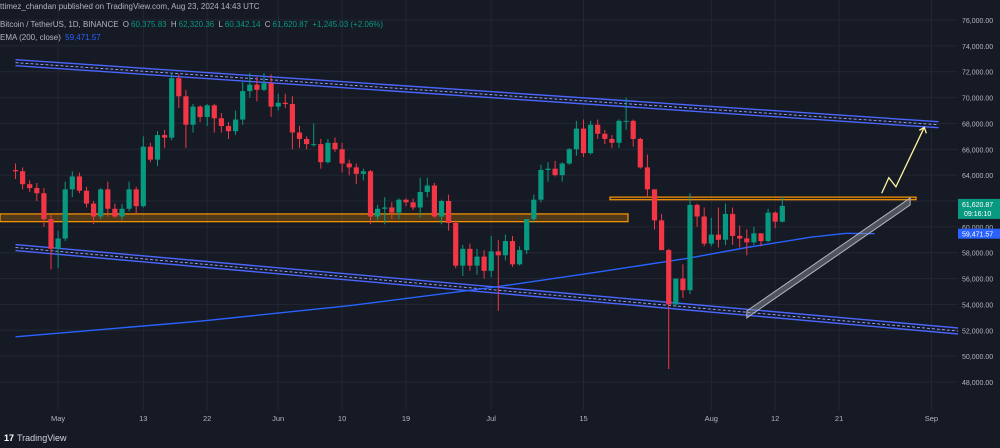 The image size is (1000, 448). What do you see at coordinates (922, 130) in the screenshot?
I see `projection-arrowhead` at bounding box center [922, 130].